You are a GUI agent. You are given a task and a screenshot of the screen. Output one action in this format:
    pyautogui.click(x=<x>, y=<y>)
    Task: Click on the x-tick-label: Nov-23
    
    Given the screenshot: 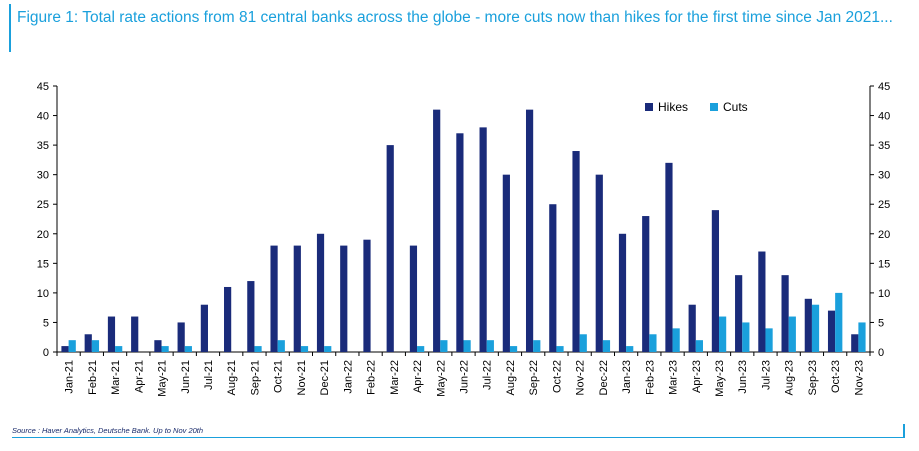 What is the action you would take?
    pyautogui.click(x=859, y=377)
    